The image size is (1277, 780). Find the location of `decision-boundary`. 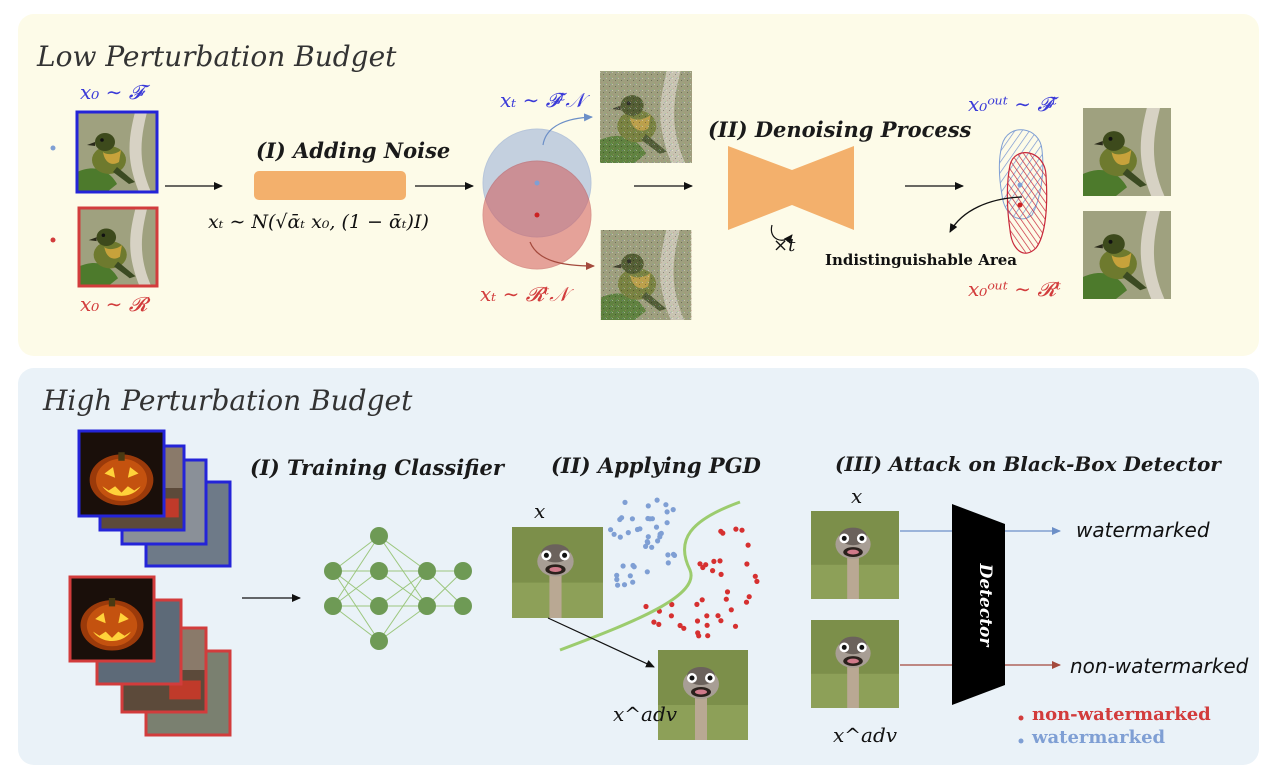

decision-boundary is located at coordinates (650, 576).